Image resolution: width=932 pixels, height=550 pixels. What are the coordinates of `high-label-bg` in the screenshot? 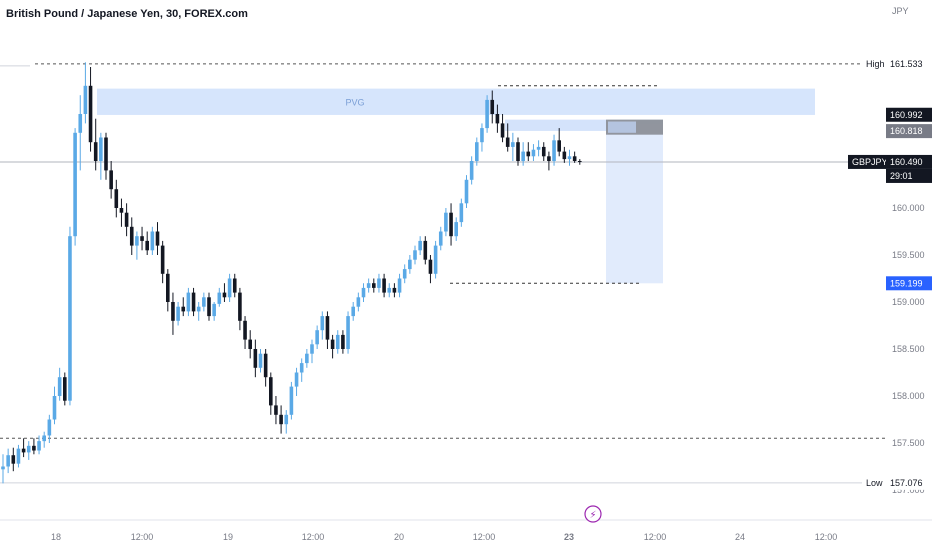 It's located at (874, 63).